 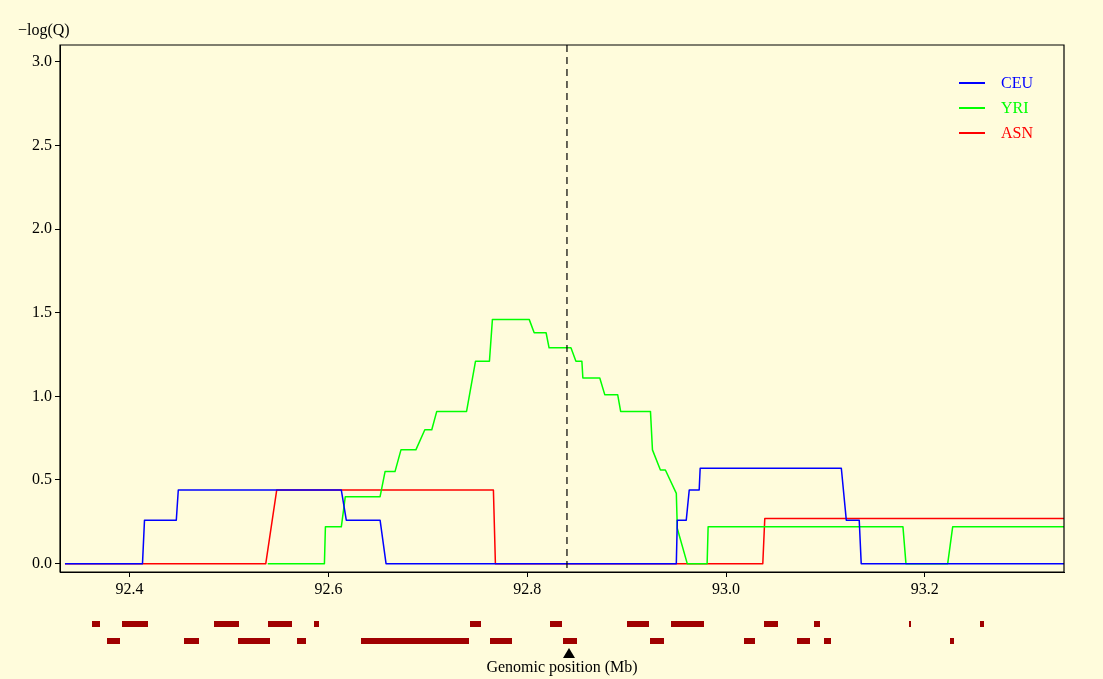 What do you see at coordinates (562, 666) in the screenshot?
I see `x-axis-title: Genomic position (Mb)` at bounding box center [562, 666].